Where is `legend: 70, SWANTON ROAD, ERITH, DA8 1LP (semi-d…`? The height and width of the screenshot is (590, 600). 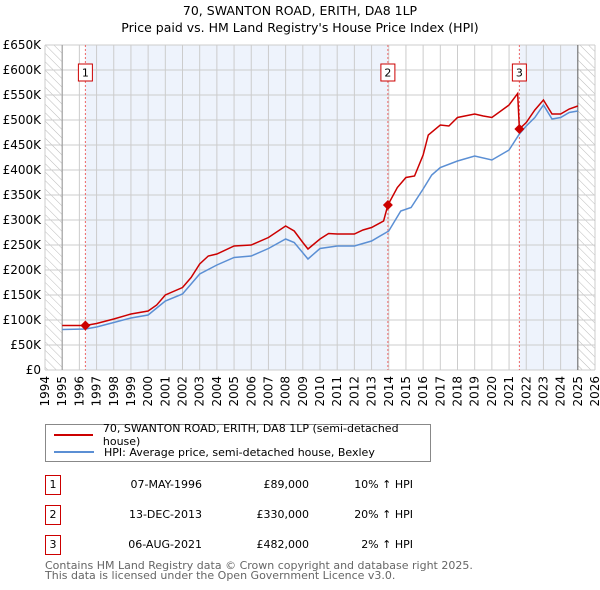
legend: 70, SWANTON ROAD, ERITH, DA8 1LP (semi-d… is located at coordinates (238, 442).